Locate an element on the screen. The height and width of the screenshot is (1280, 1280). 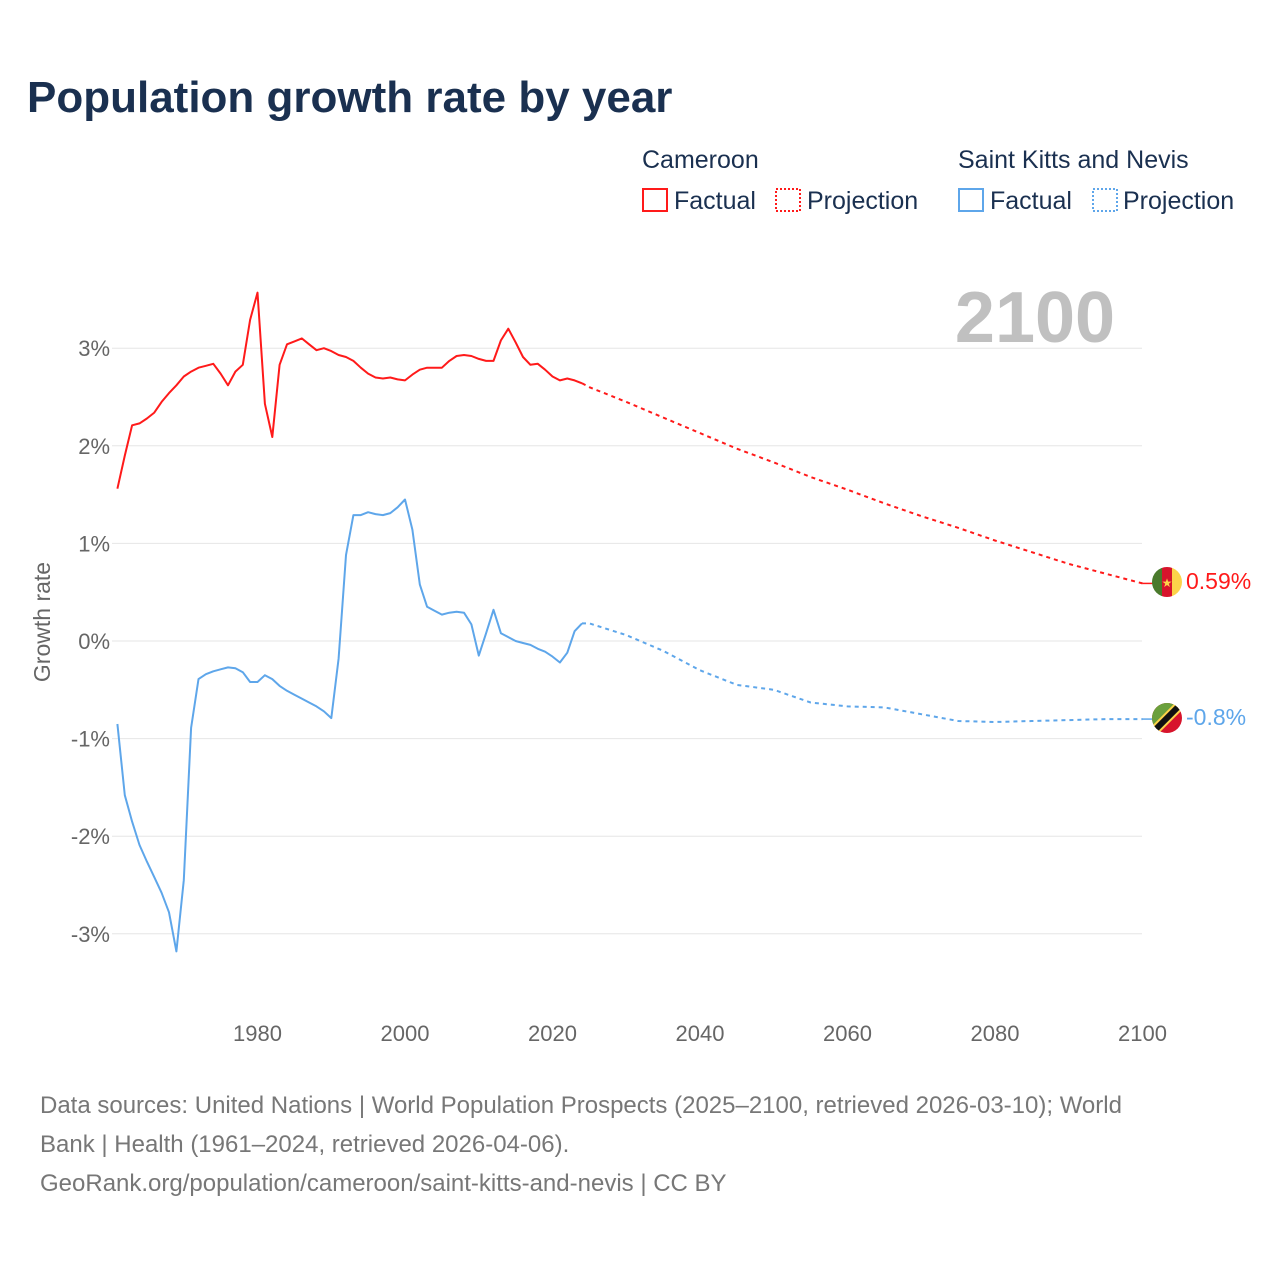
flag-cameroon-icon: ★ is located at coordinates (1167, 582).